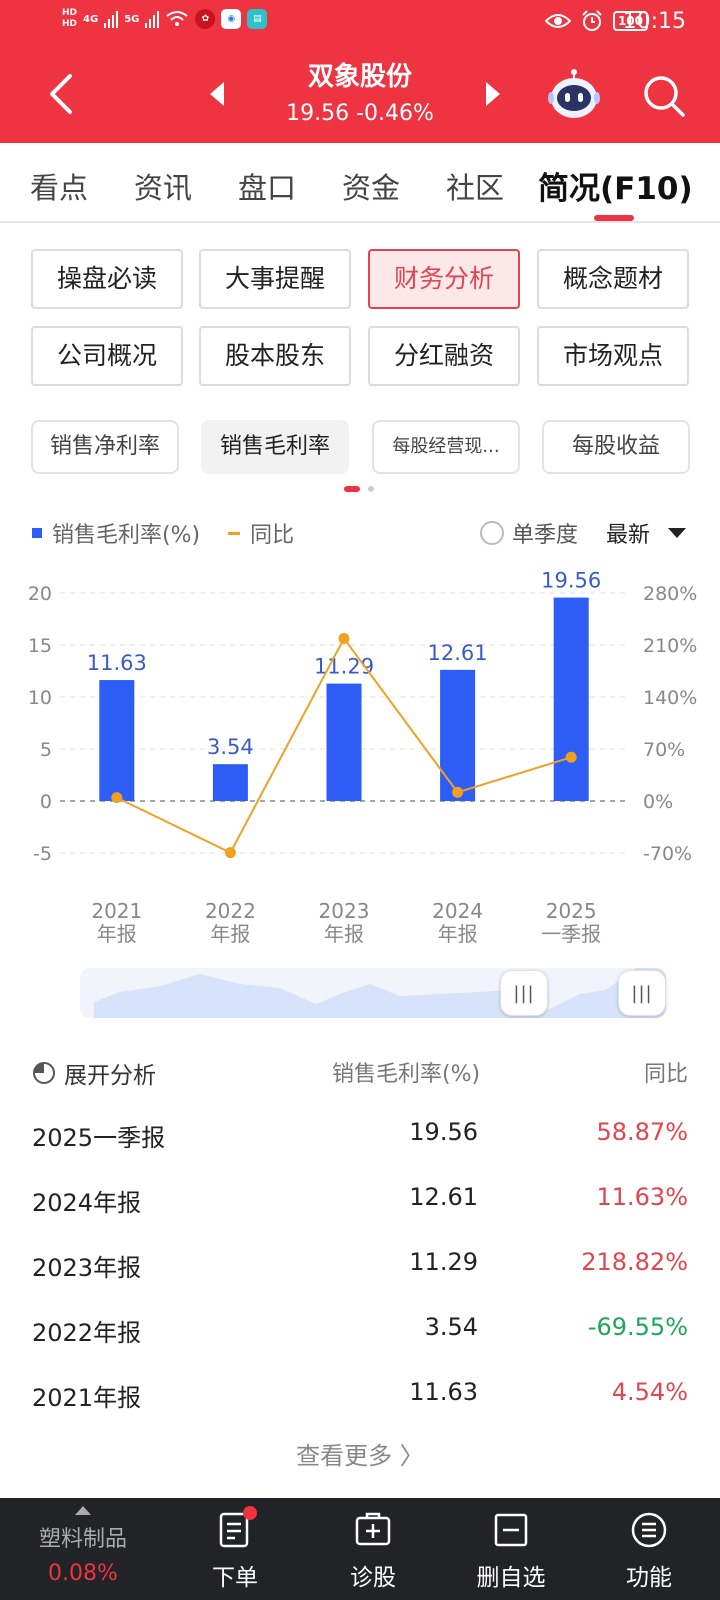 Image resolution: width=720 pixels, height=1600 pixels. I want to click on row-value: 3.54, so click(451, 1327).